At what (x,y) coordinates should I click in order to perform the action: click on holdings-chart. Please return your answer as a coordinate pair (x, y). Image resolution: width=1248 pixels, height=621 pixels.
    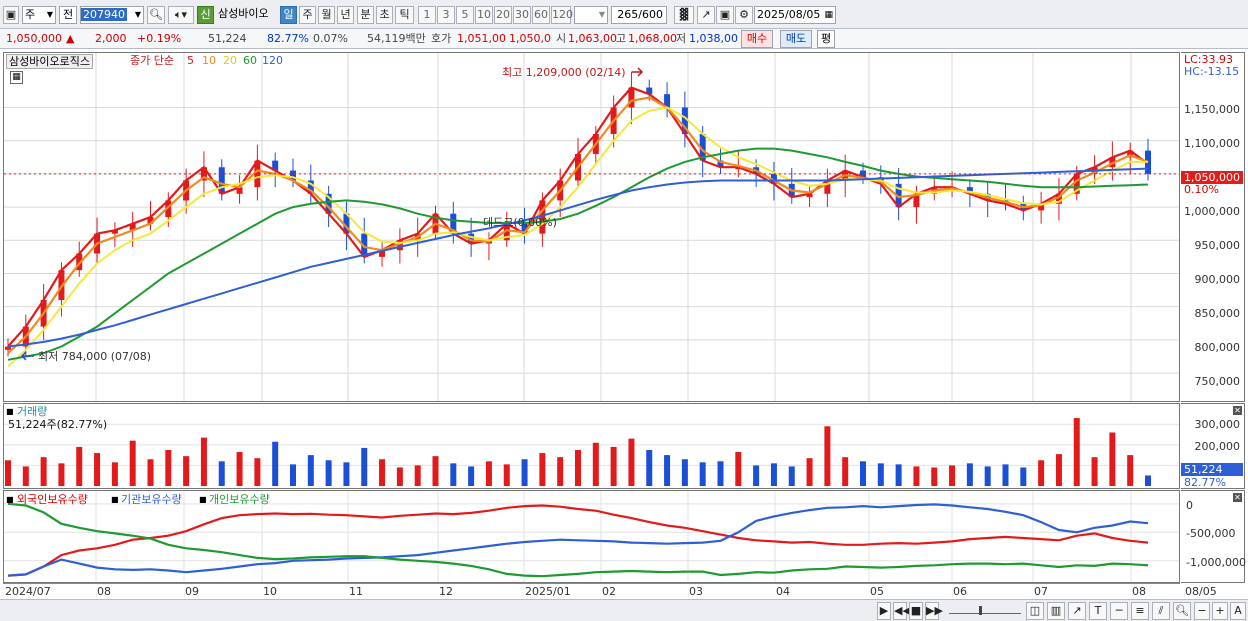
    Looking at the image, I should click on (591, 536).